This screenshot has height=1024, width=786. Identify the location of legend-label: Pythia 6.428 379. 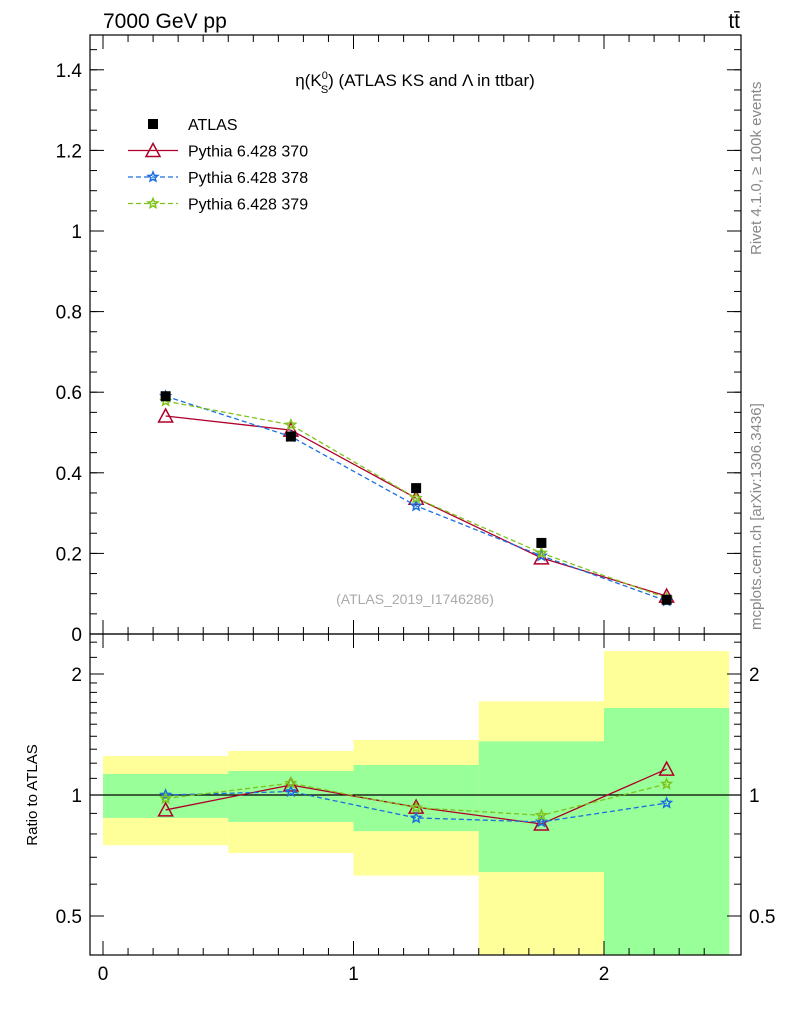
(248, 205).